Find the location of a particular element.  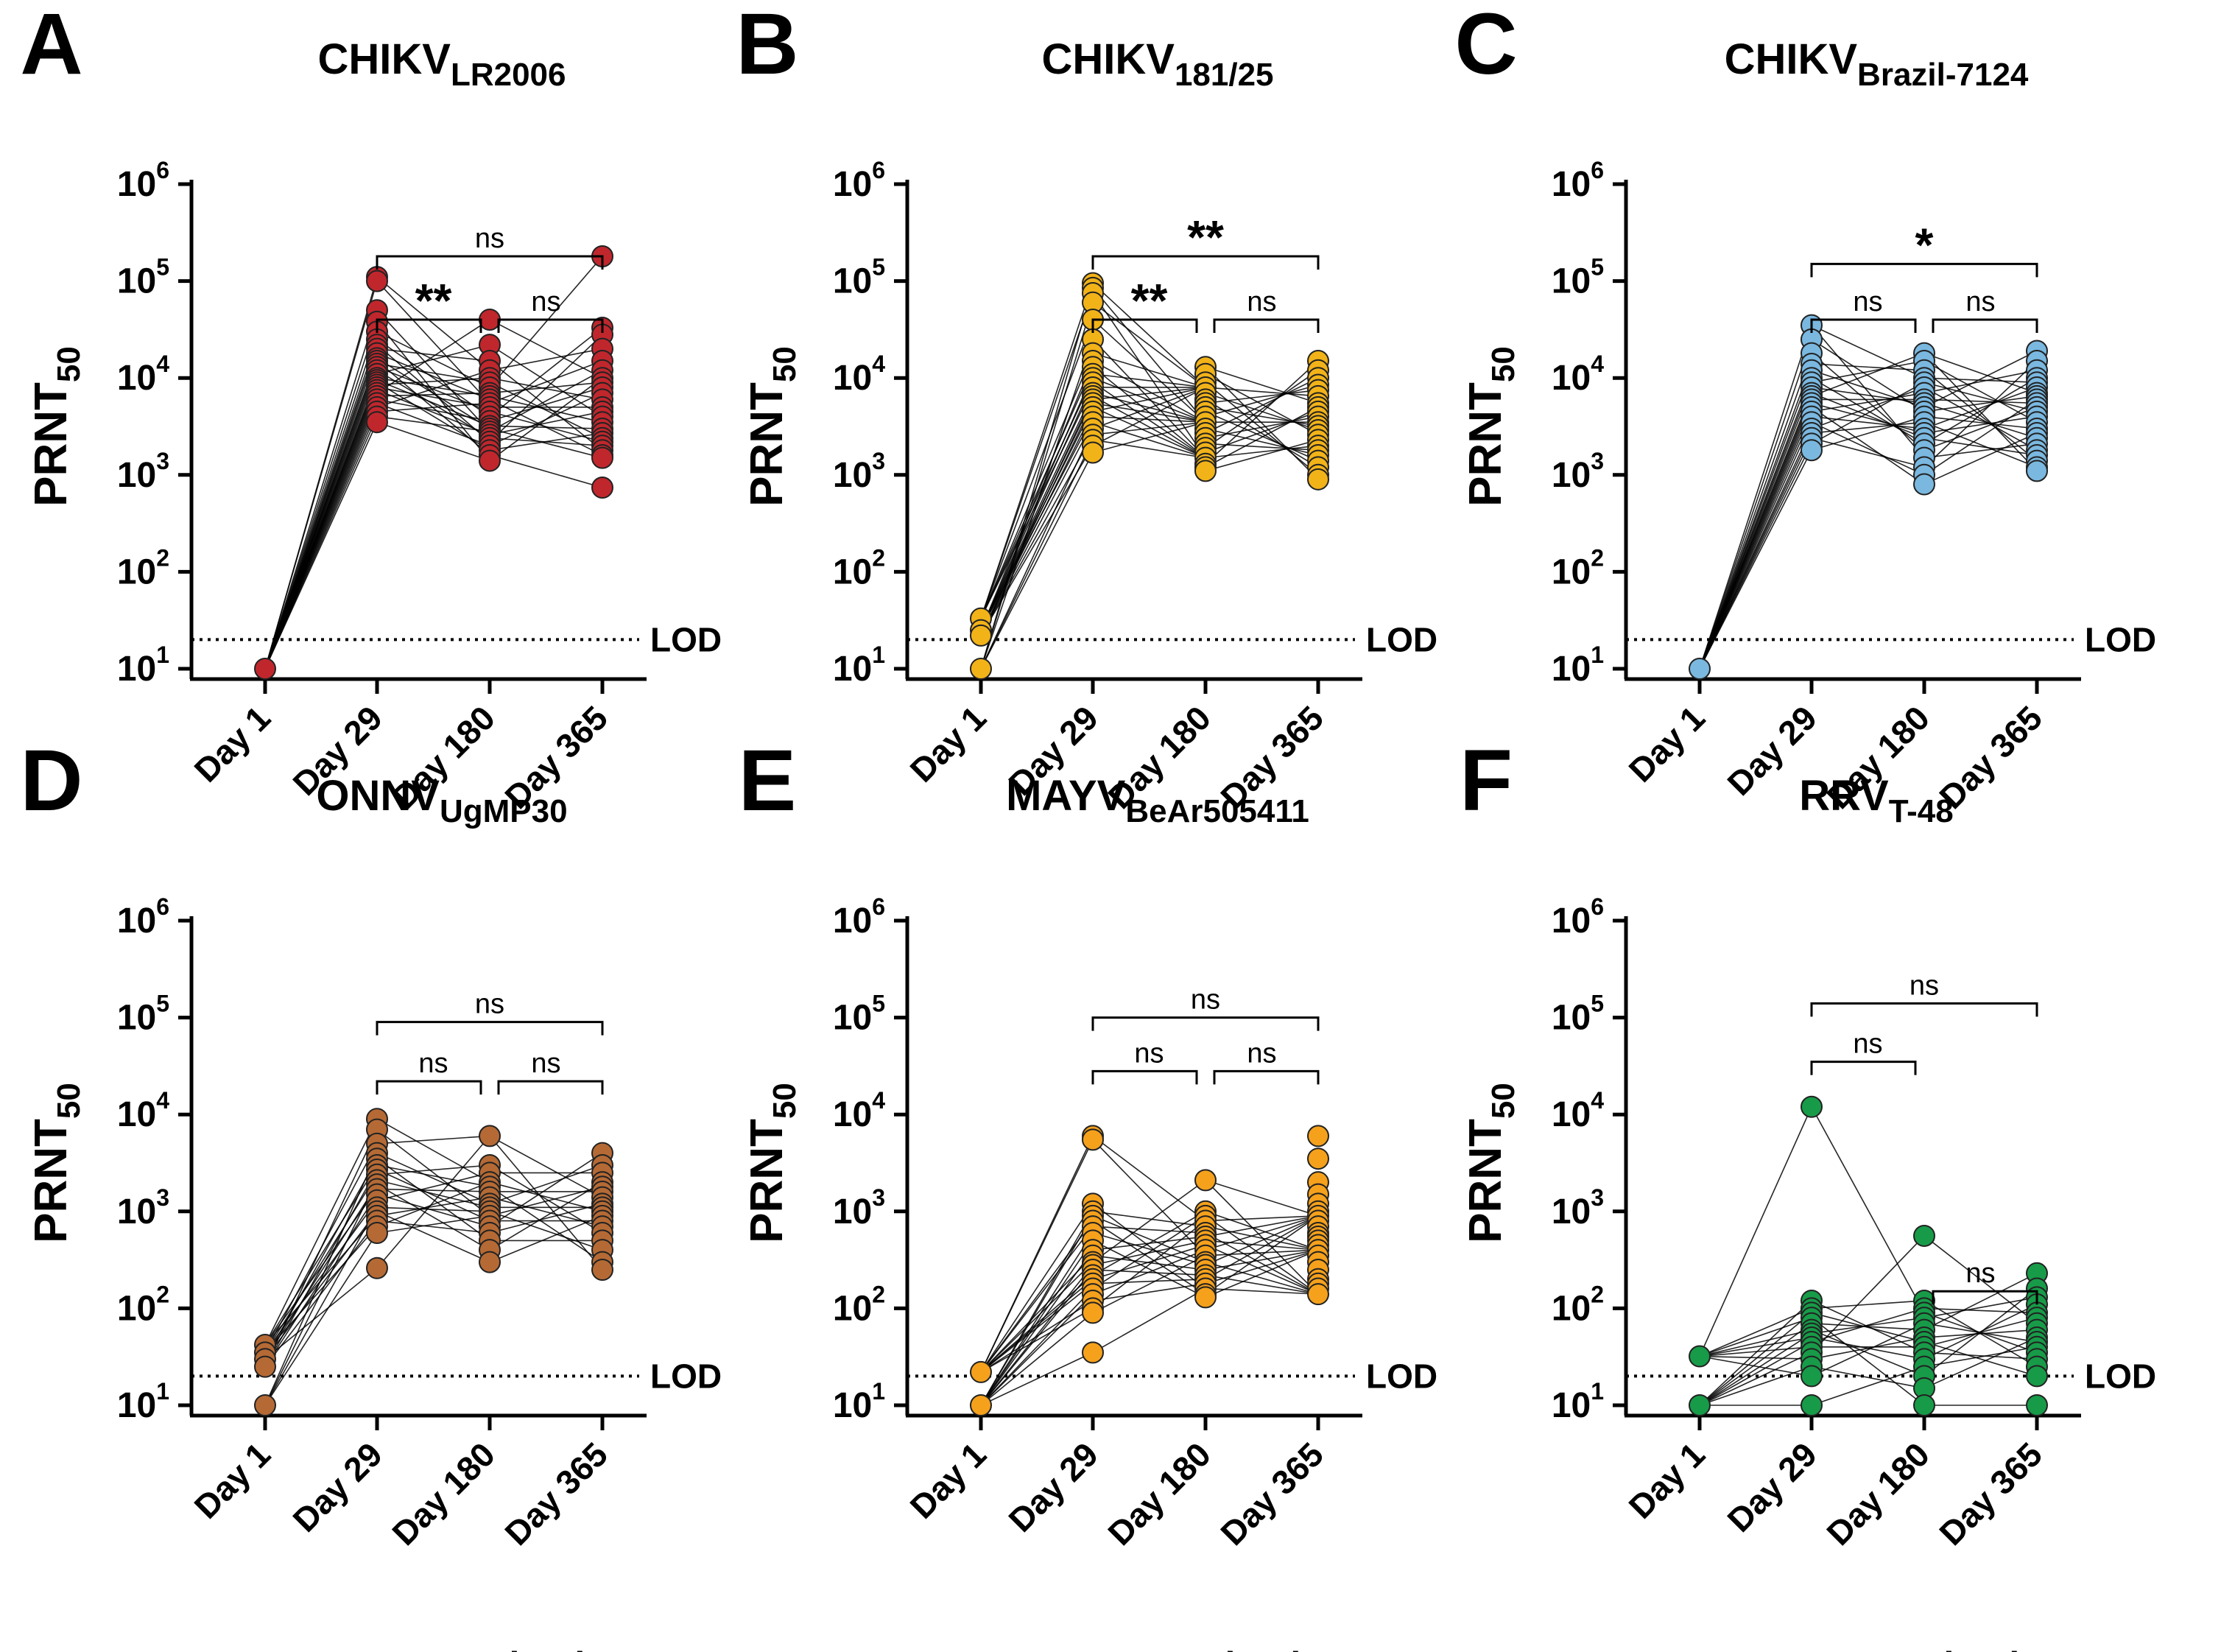

panel-title-sub: BeAr505411 is located at coordinates (1217, 811).